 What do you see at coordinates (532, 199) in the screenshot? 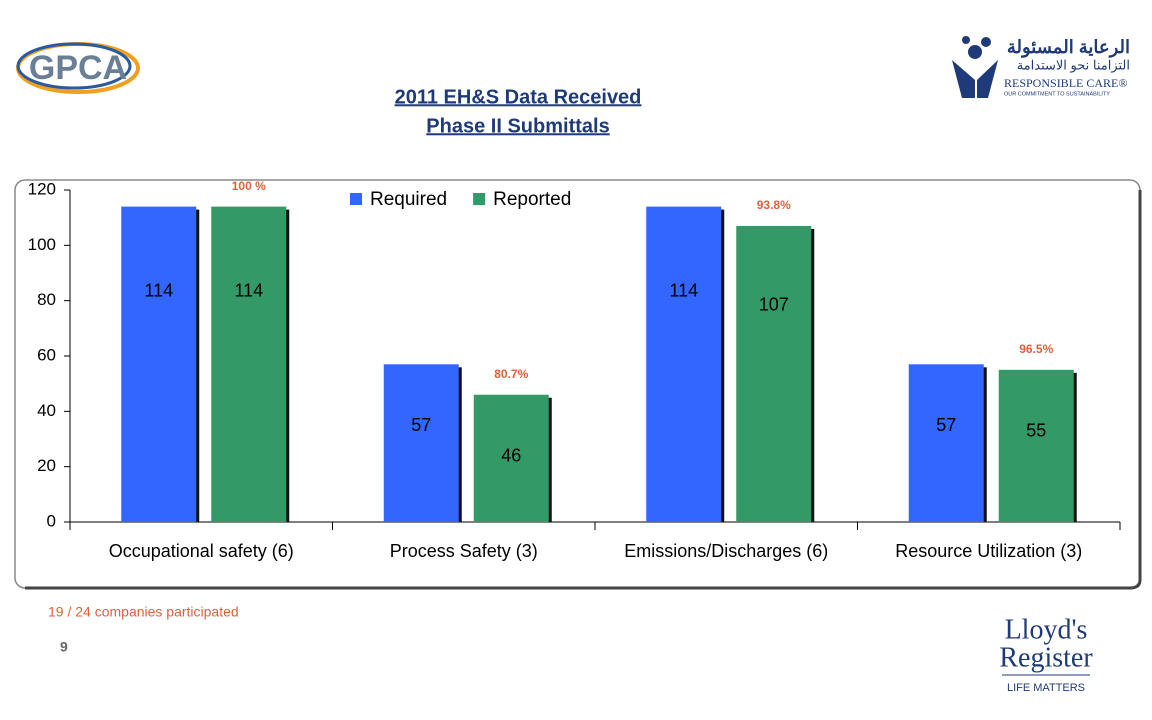
I see `legend-label: Reported` at bounding box center [532, 199].